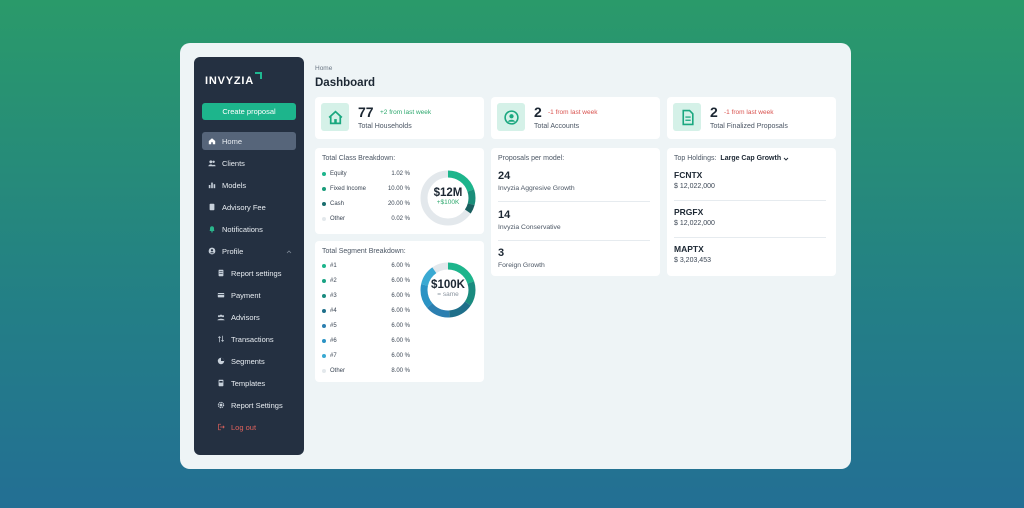 This screenshot has width=1024, height=508. I want to click on legend-value: 20.00 %, so click(398, 204).